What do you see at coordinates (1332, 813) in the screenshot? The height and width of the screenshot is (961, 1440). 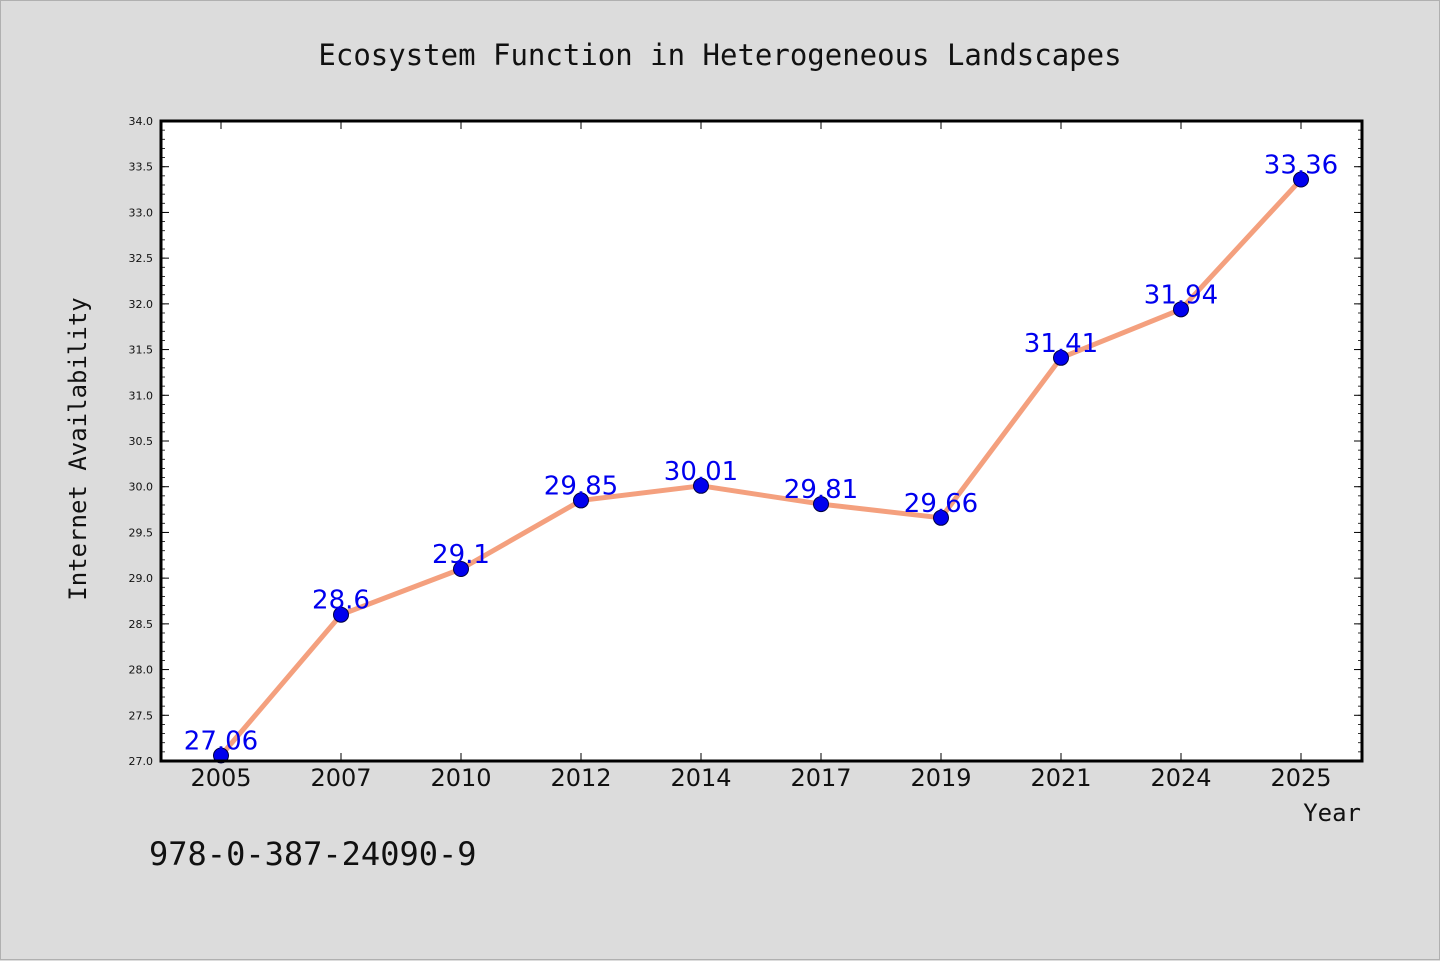 I see `x-axis-label: Year` at bounding box center [1332, 813].